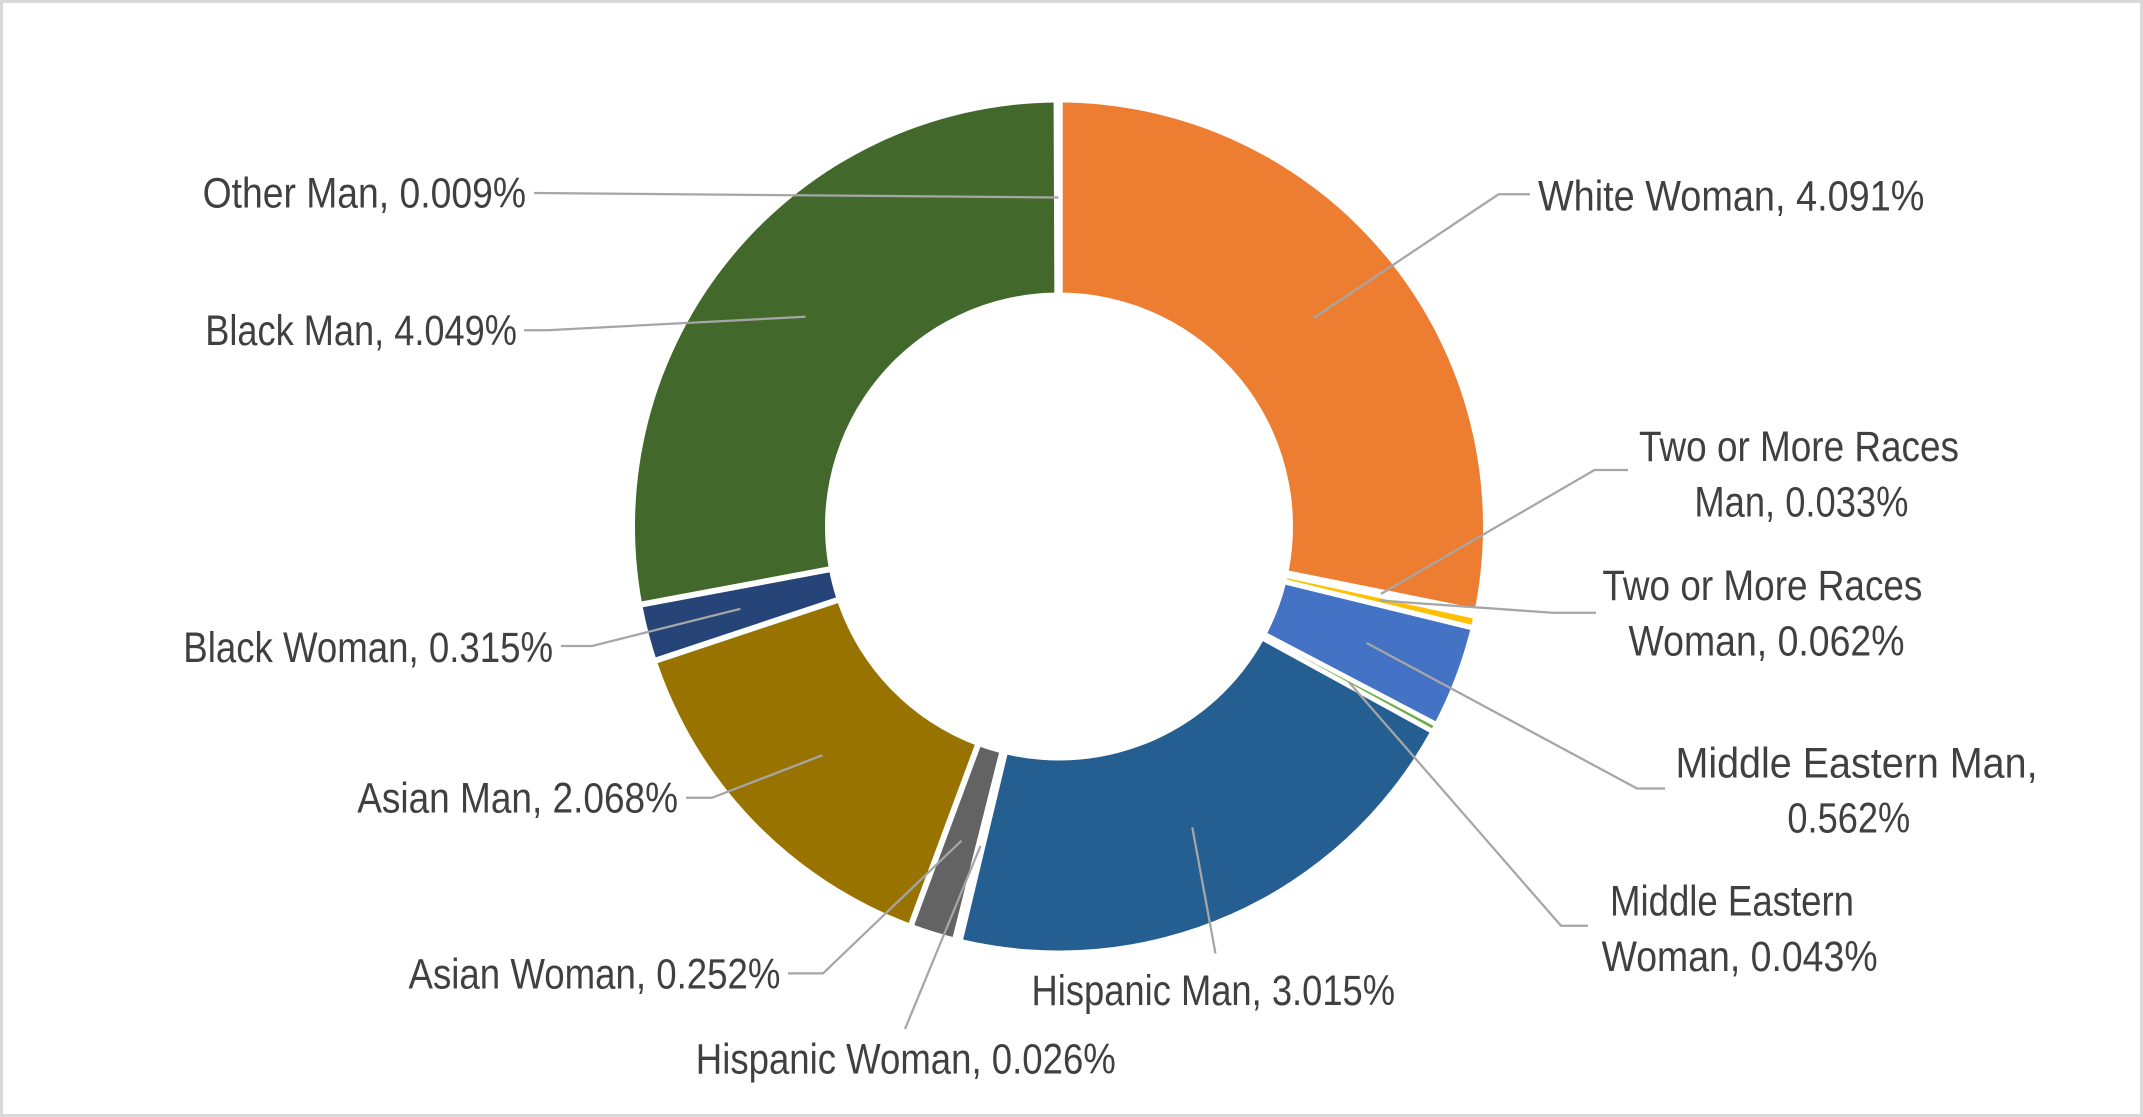 This screenshot has height=1117, width=2143. Describe the element at coordinates (517, 798) in the screenshot. I see `svg-text: Asian Man, 2.068%` at that location.